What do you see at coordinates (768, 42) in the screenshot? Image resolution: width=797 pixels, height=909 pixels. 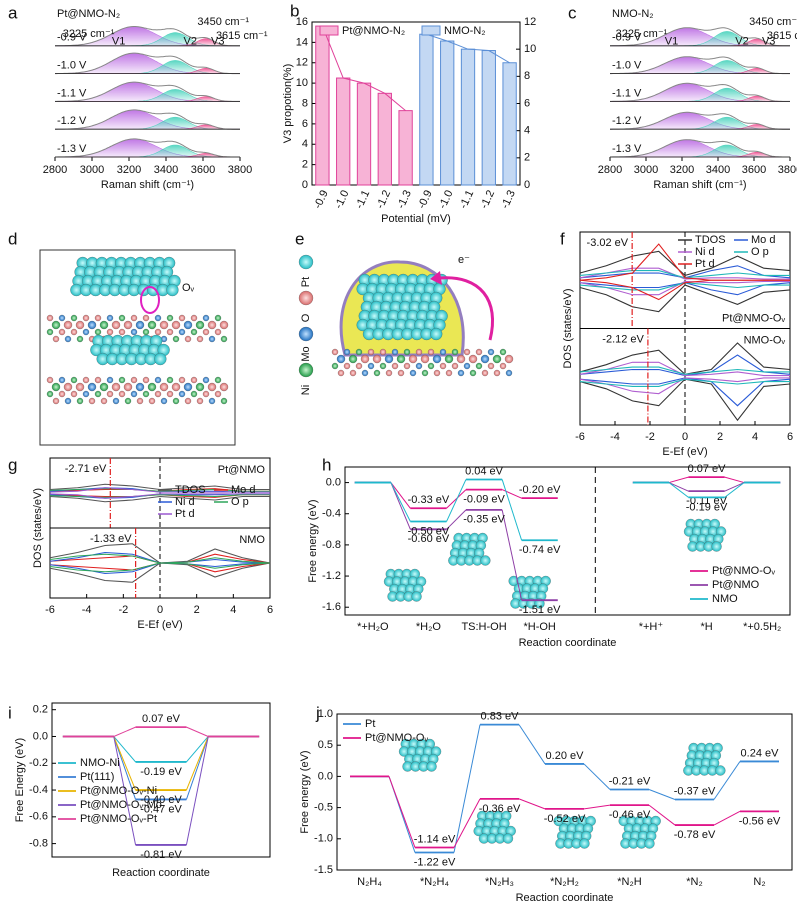 I see `component-label: V3` at bounding box center [768, 42].